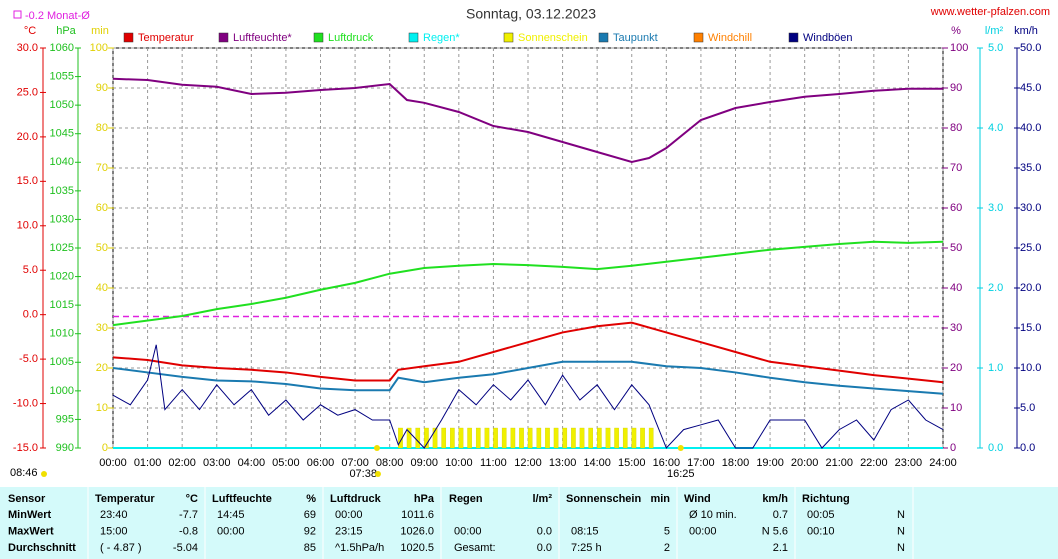 The width and height of the screenshot is (1058, 559). Describe the element at coordinates (680, 448) in the screenshot. I see `sunset-marker` at that location.